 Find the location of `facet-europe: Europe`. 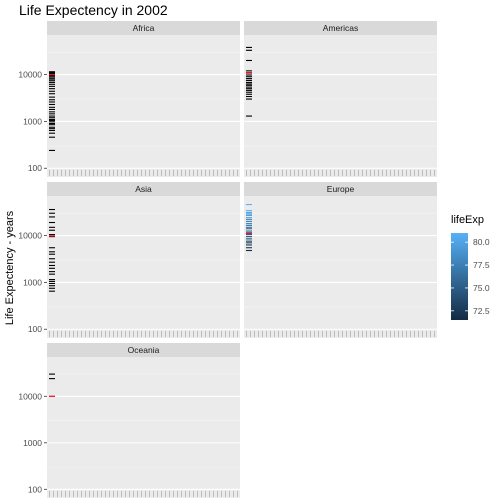

facet-europe: Europe is located at coordinates (340, 260).